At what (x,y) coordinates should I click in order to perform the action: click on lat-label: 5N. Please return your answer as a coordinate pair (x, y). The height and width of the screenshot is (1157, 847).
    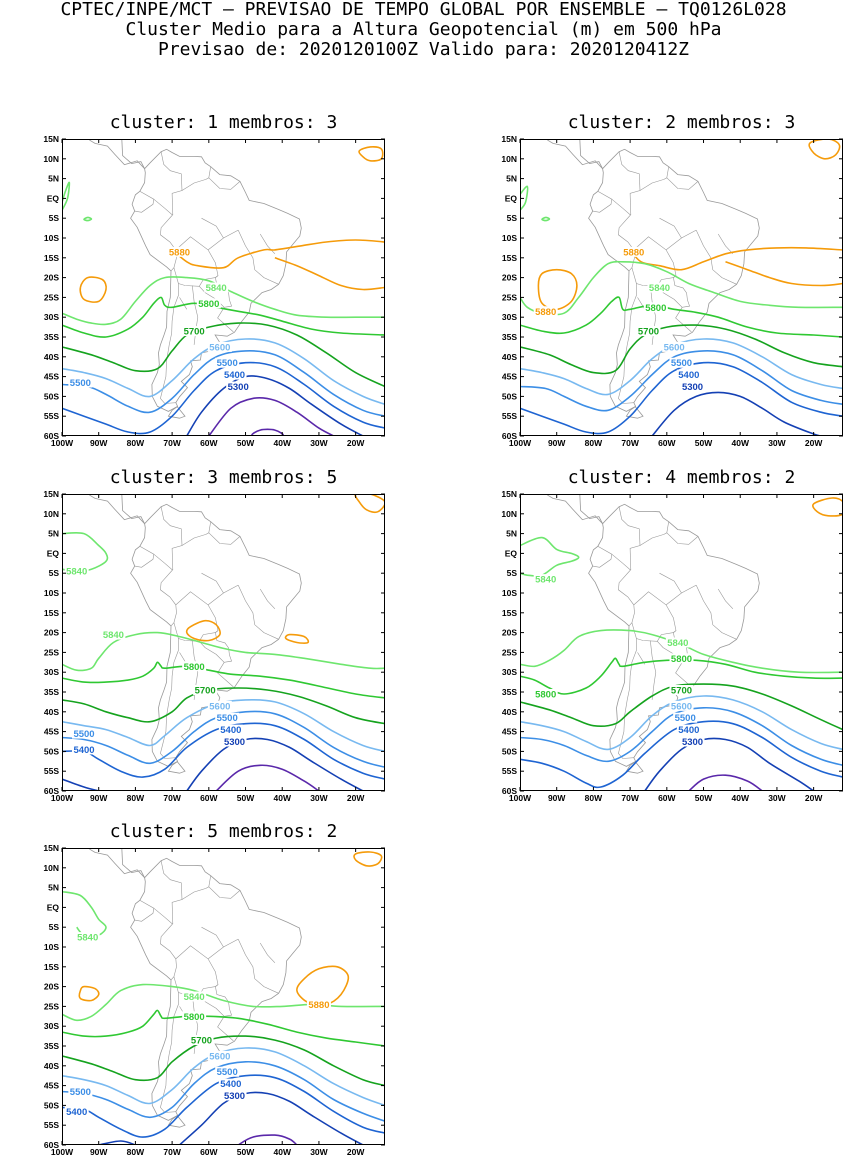
    Looking at the image, I should click on (53, 534).